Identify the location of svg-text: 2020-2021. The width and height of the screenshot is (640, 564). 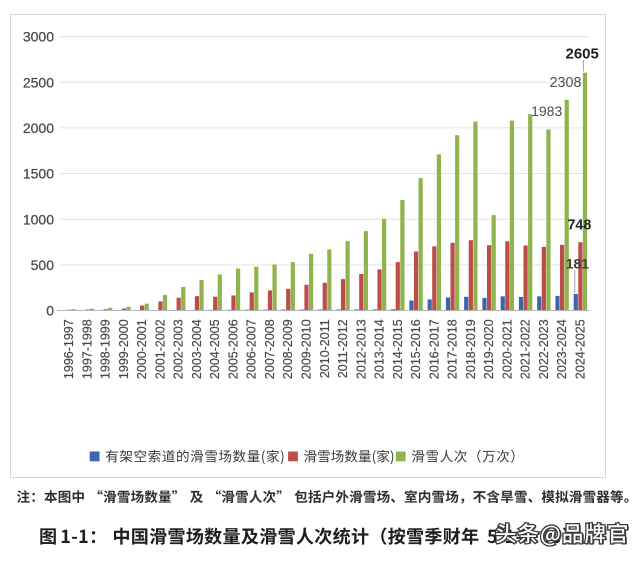
(507, 349).